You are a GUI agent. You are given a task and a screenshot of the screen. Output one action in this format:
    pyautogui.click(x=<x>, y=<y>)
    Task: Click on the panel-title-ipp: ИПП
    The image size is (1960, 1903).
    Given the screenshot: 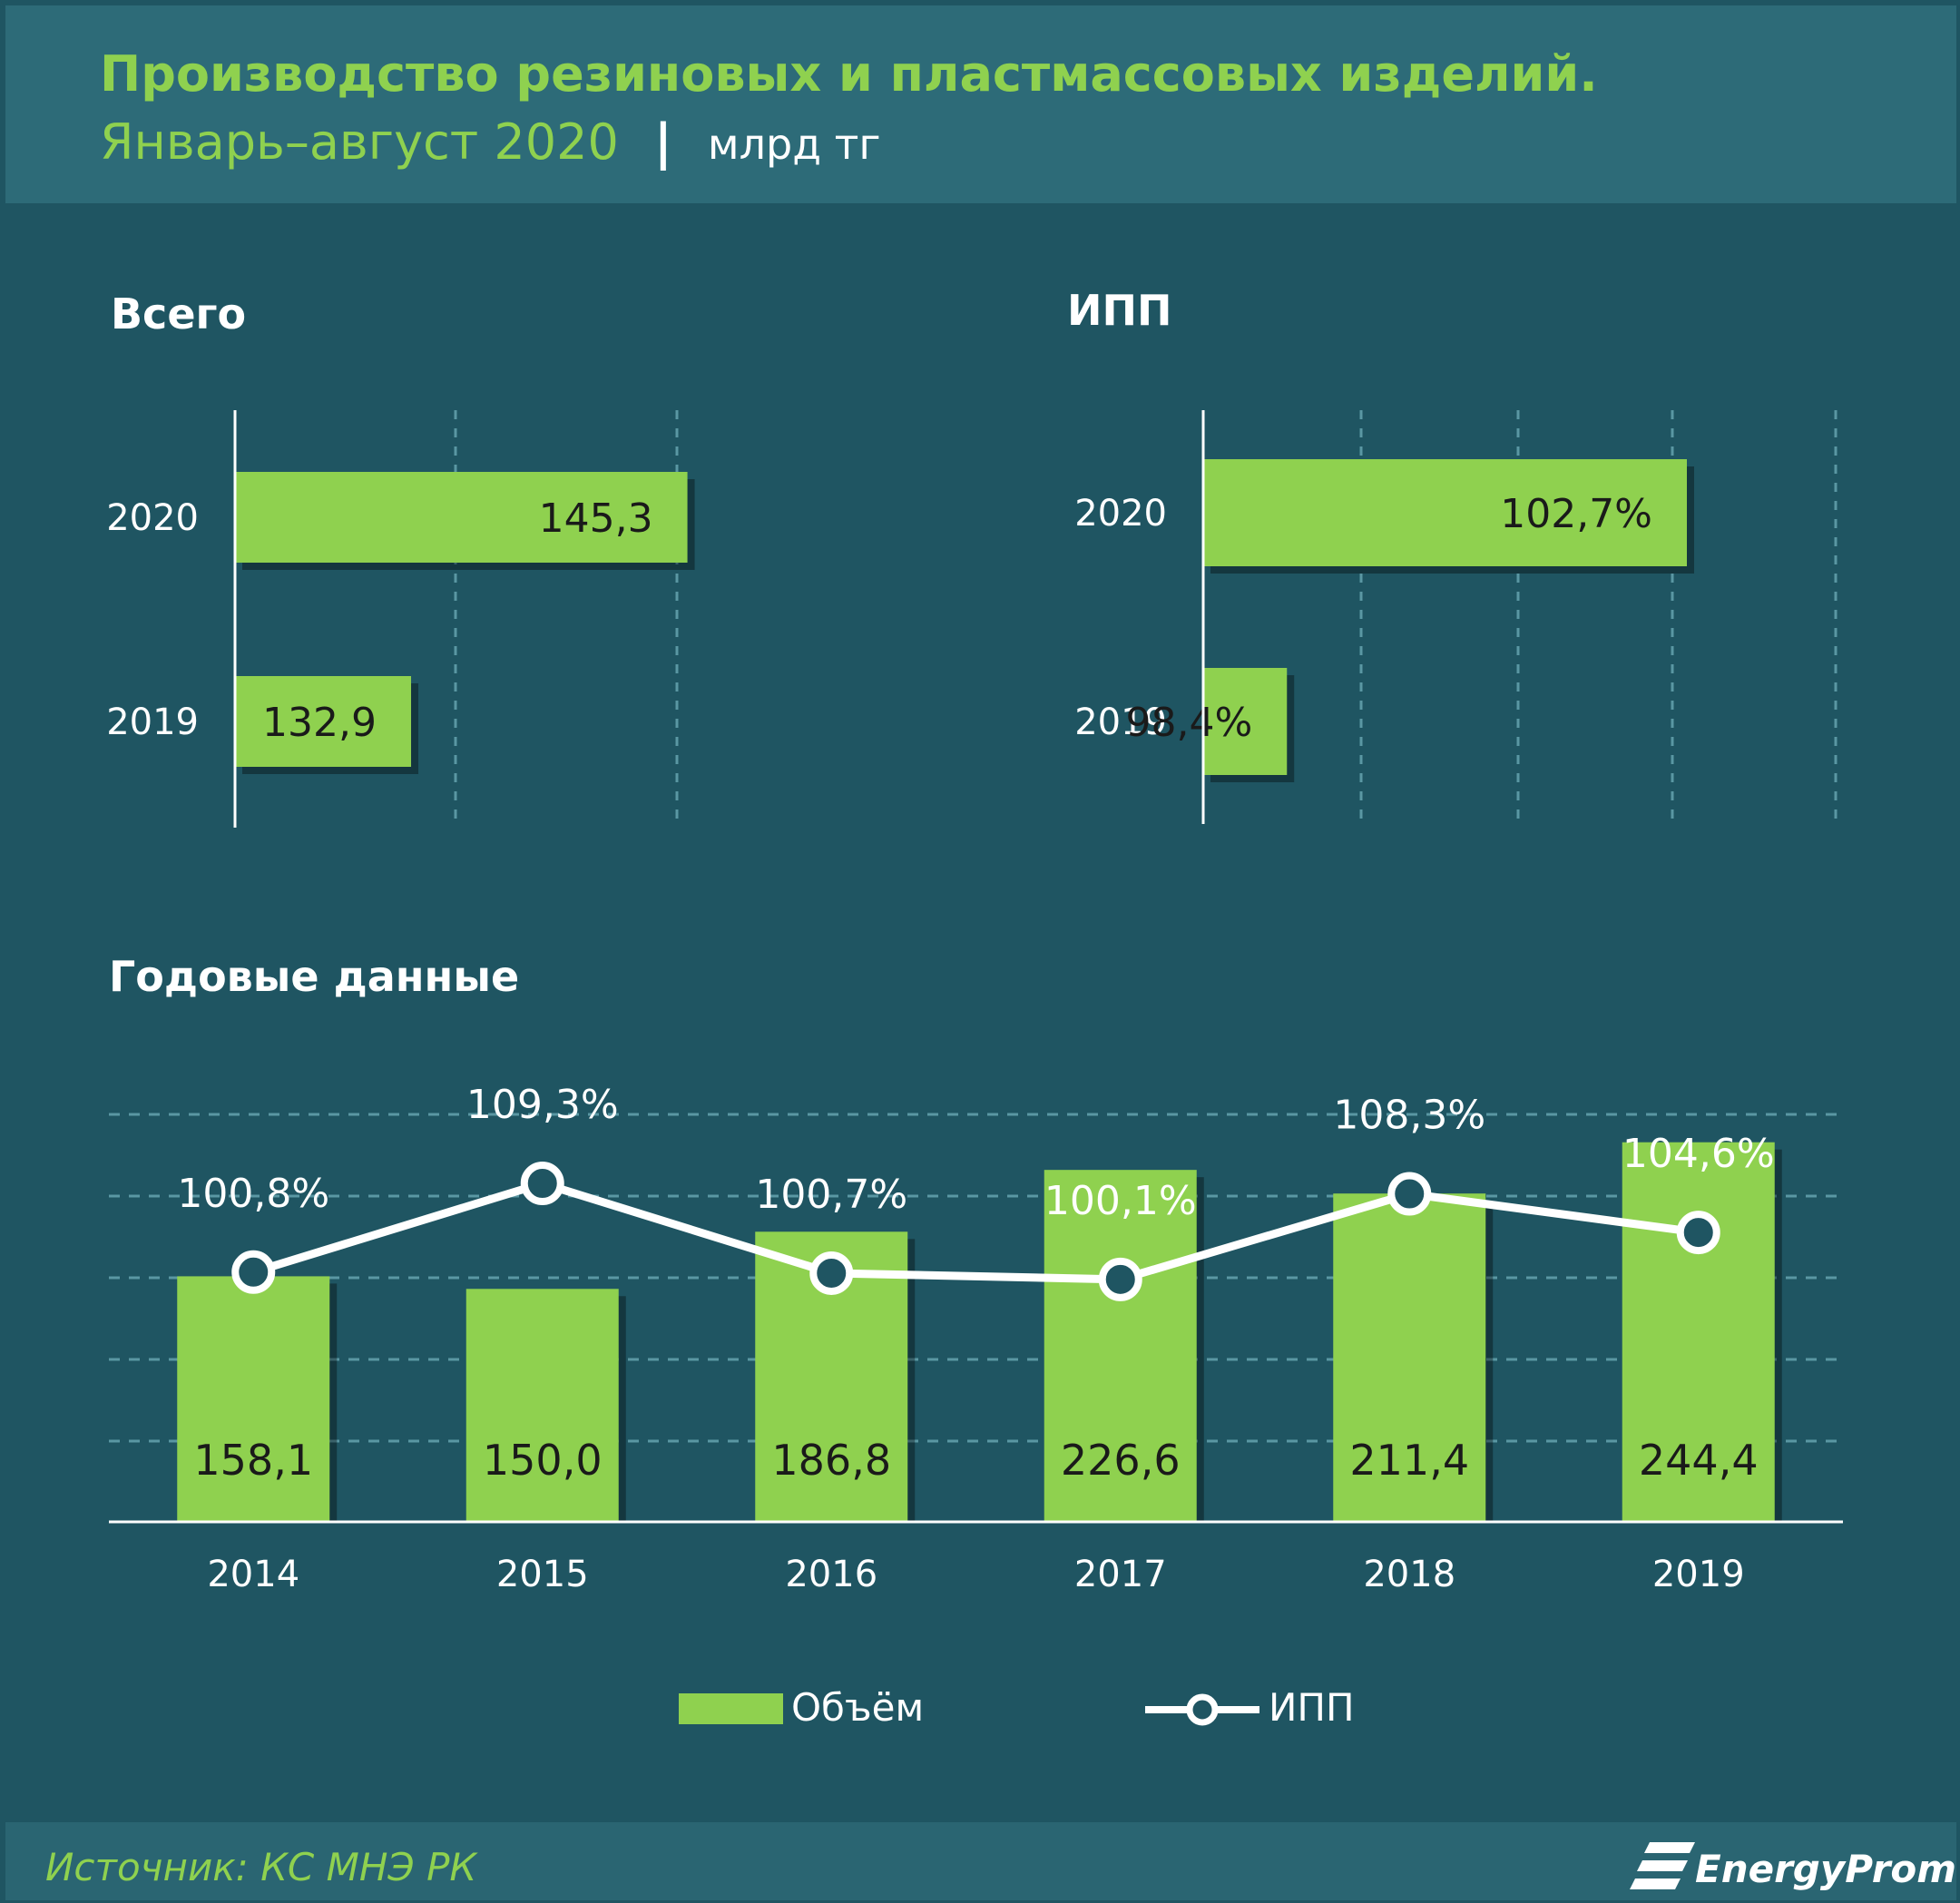 What is the action you would take?
    pyautogui.click(x=1119, y=310)
    